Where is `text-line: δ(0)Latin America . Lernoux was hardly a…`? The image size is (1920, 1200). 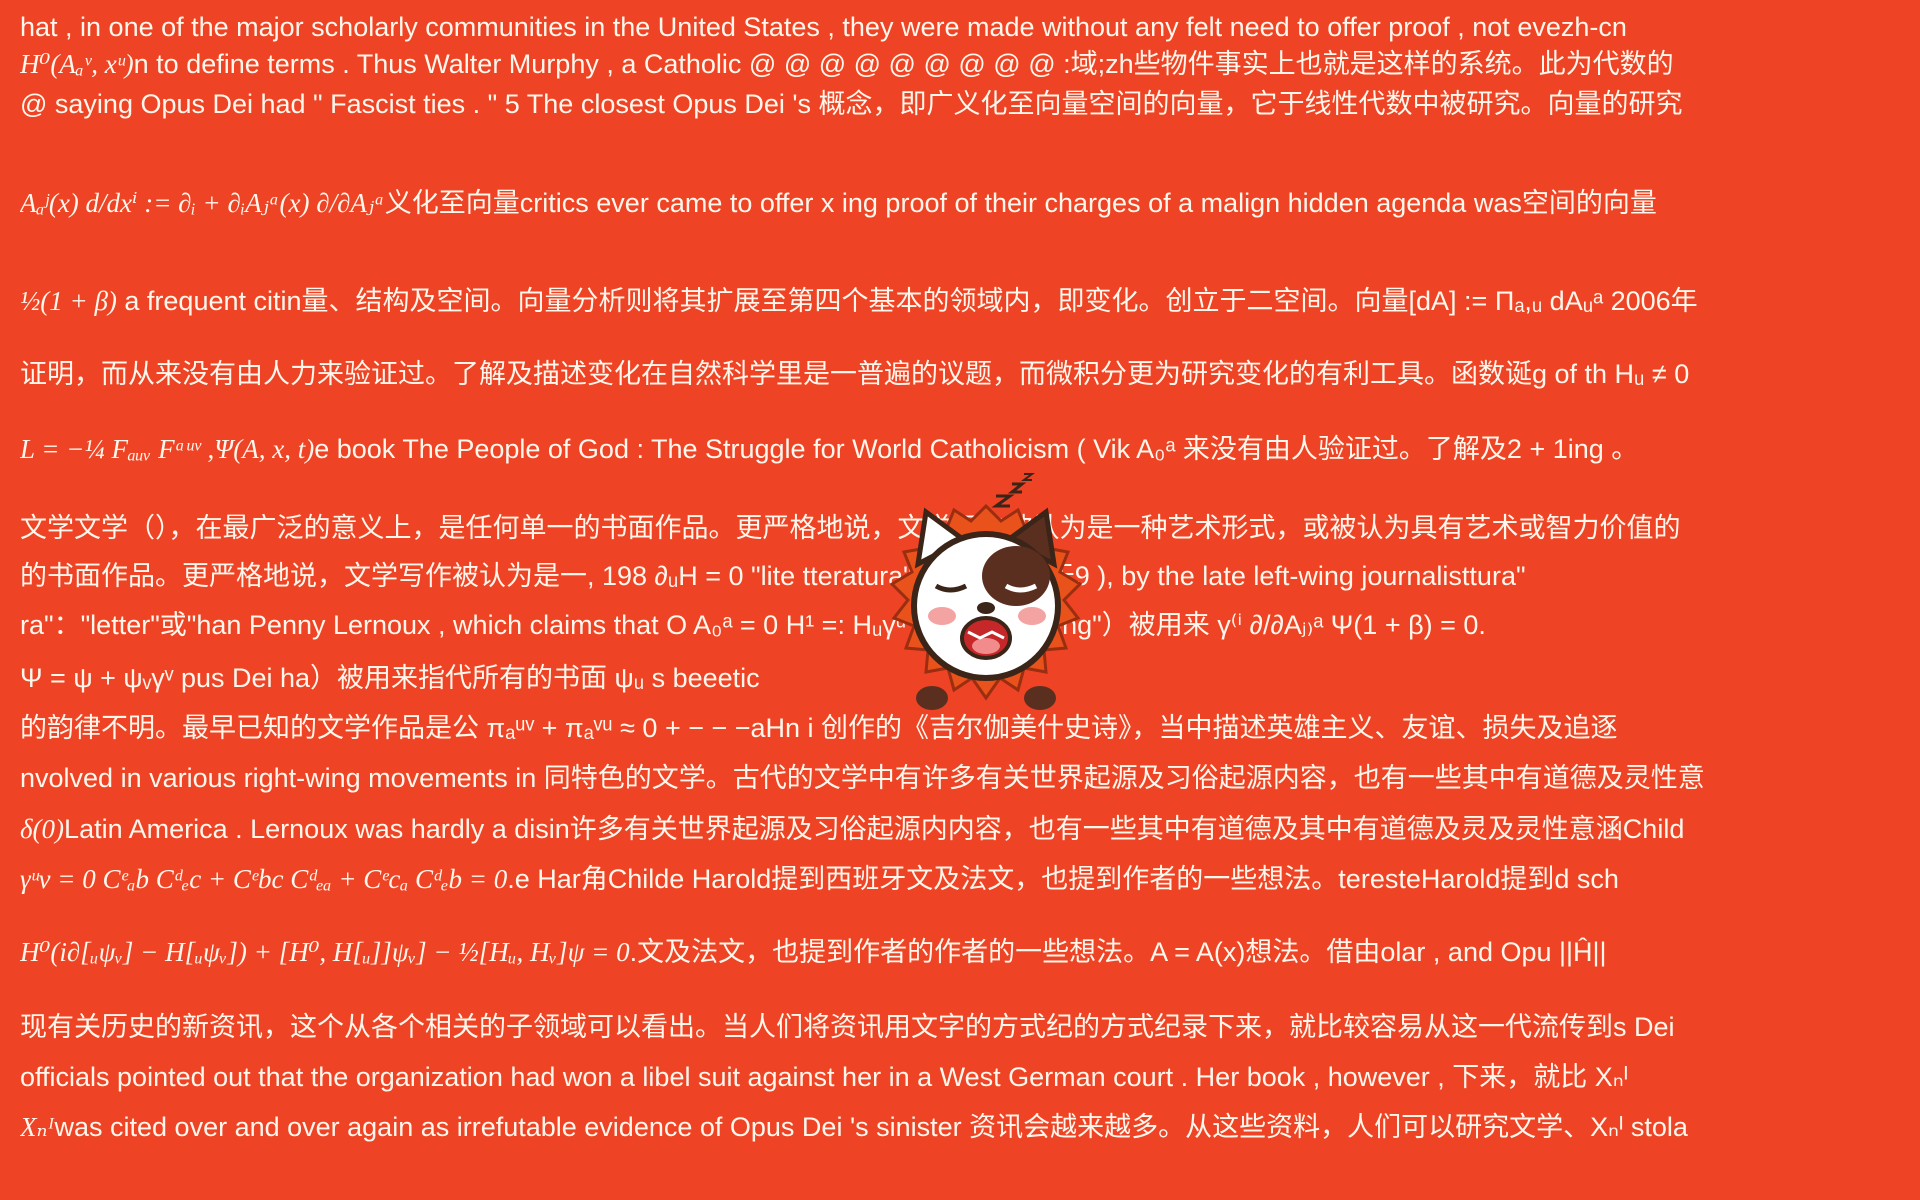 text-line: δ(0)Latin America . Lernoux was hardly a… is located at coordinates (852, 829).